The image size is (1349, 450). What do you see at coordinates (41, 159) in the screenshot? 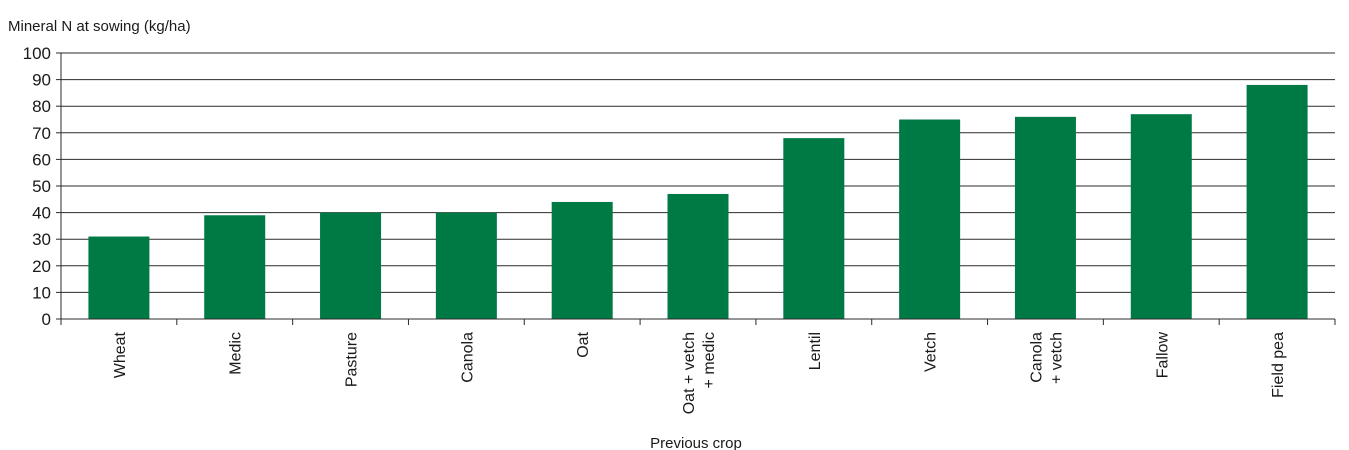
I see `y-tick-label: 60` at bounding box center [41, 159].